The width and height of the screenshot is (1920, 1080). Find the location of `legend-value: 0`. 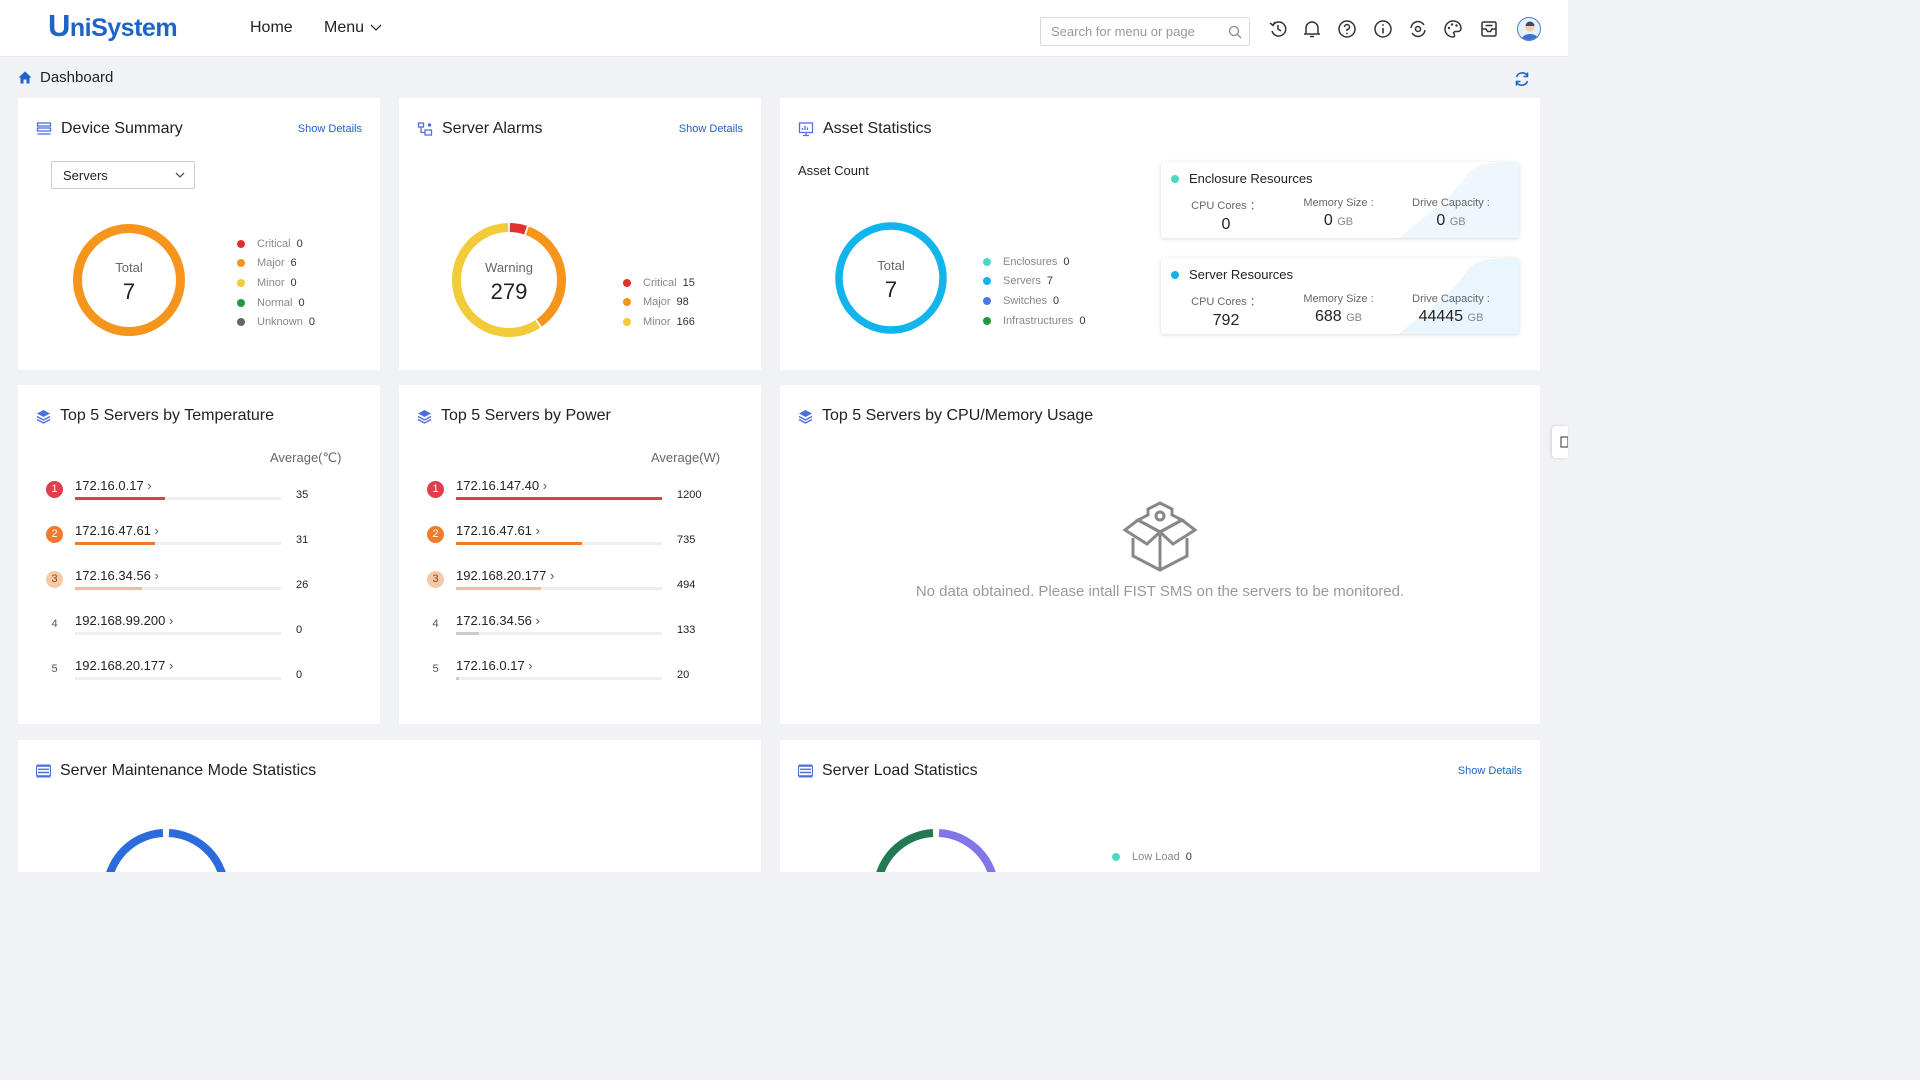

legend-value: 0 is located at coordinates (1066, 261).